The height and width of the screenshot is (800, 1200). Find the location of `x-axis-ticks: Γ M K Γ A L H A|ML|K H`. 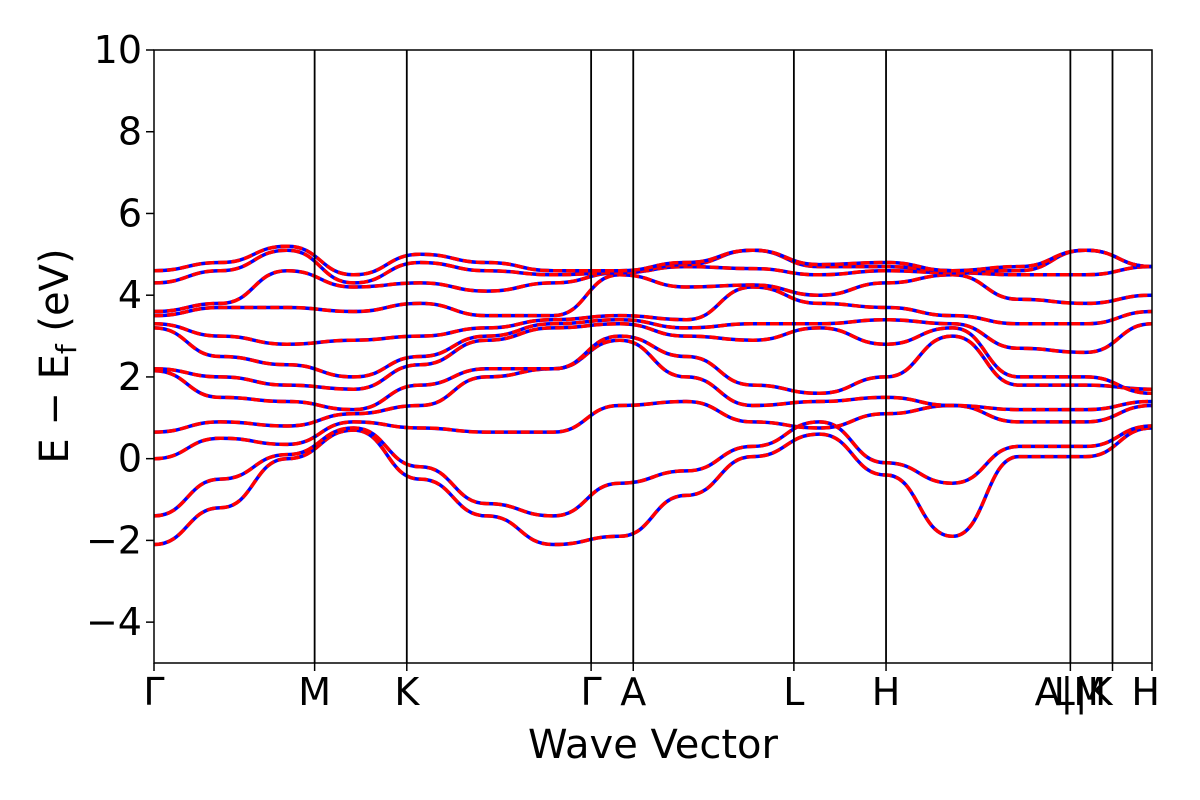

x-axis-ticks: Γ M K Γ A L H A|ML|K H is located at coordinates (651, 689).